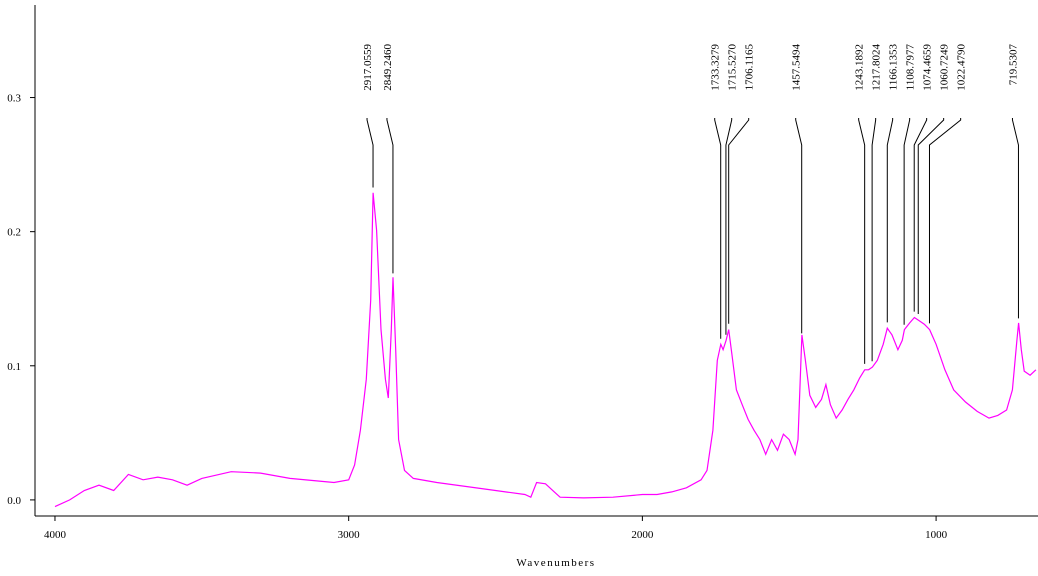 The height and width of the screenshot is (576, 1038). What do you see at coordinates (750, 67) in the screenshot?
I see `peak-label: 1706.1165` at bounding box center [750, 67].